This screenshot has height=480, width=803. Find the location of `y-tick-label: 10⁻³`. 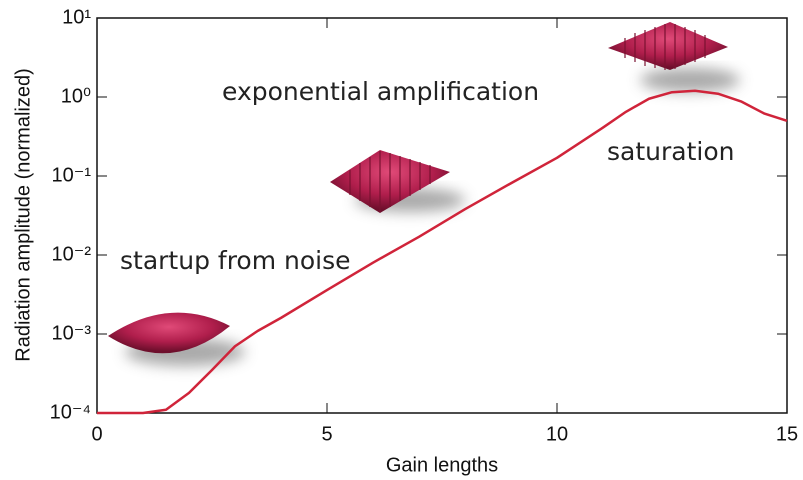

y-tick-label: 10⁻³ is located at coordinates (72, 333).